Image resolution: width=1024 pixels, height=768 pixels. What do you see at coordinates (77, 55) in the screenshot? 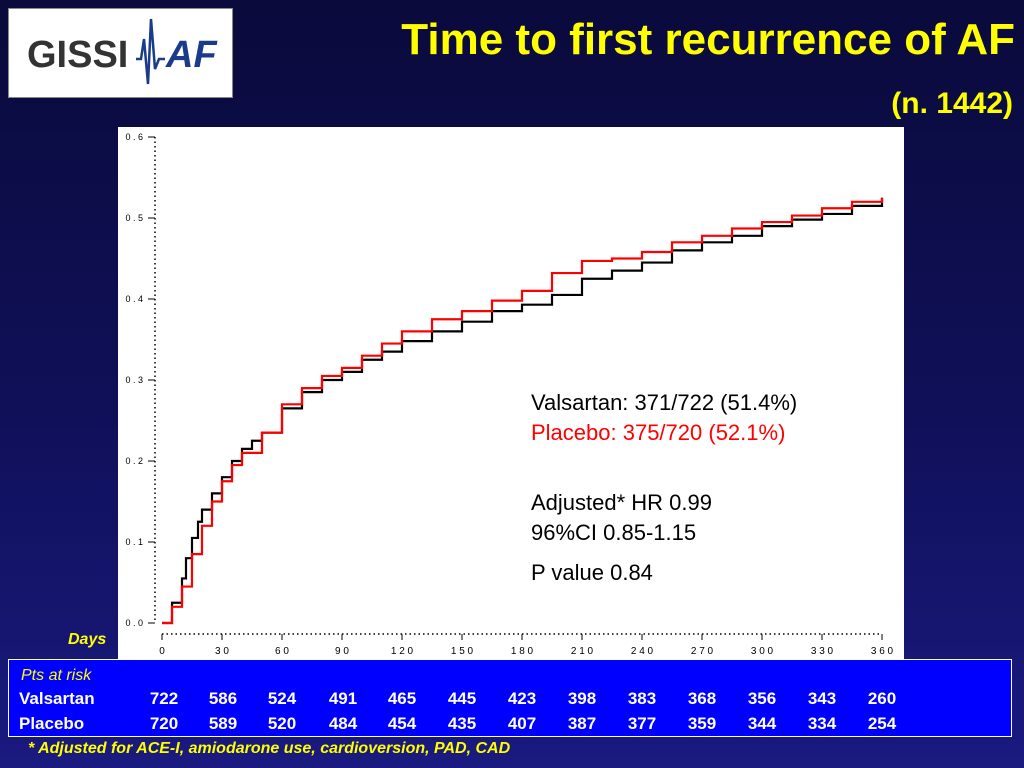
I see `logo-text-left: GISSI` at bounding box center [77, 55].